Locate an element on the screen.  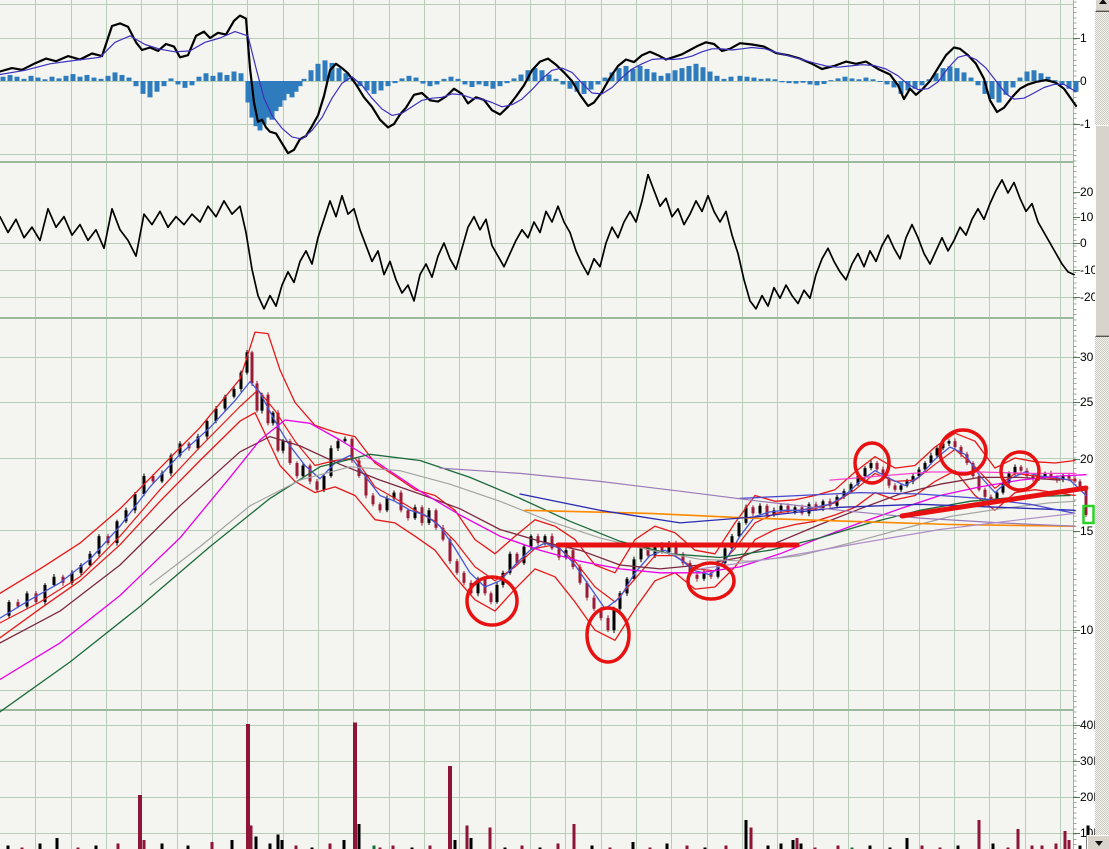
annotation-circle is located at coordinates (872, 463).